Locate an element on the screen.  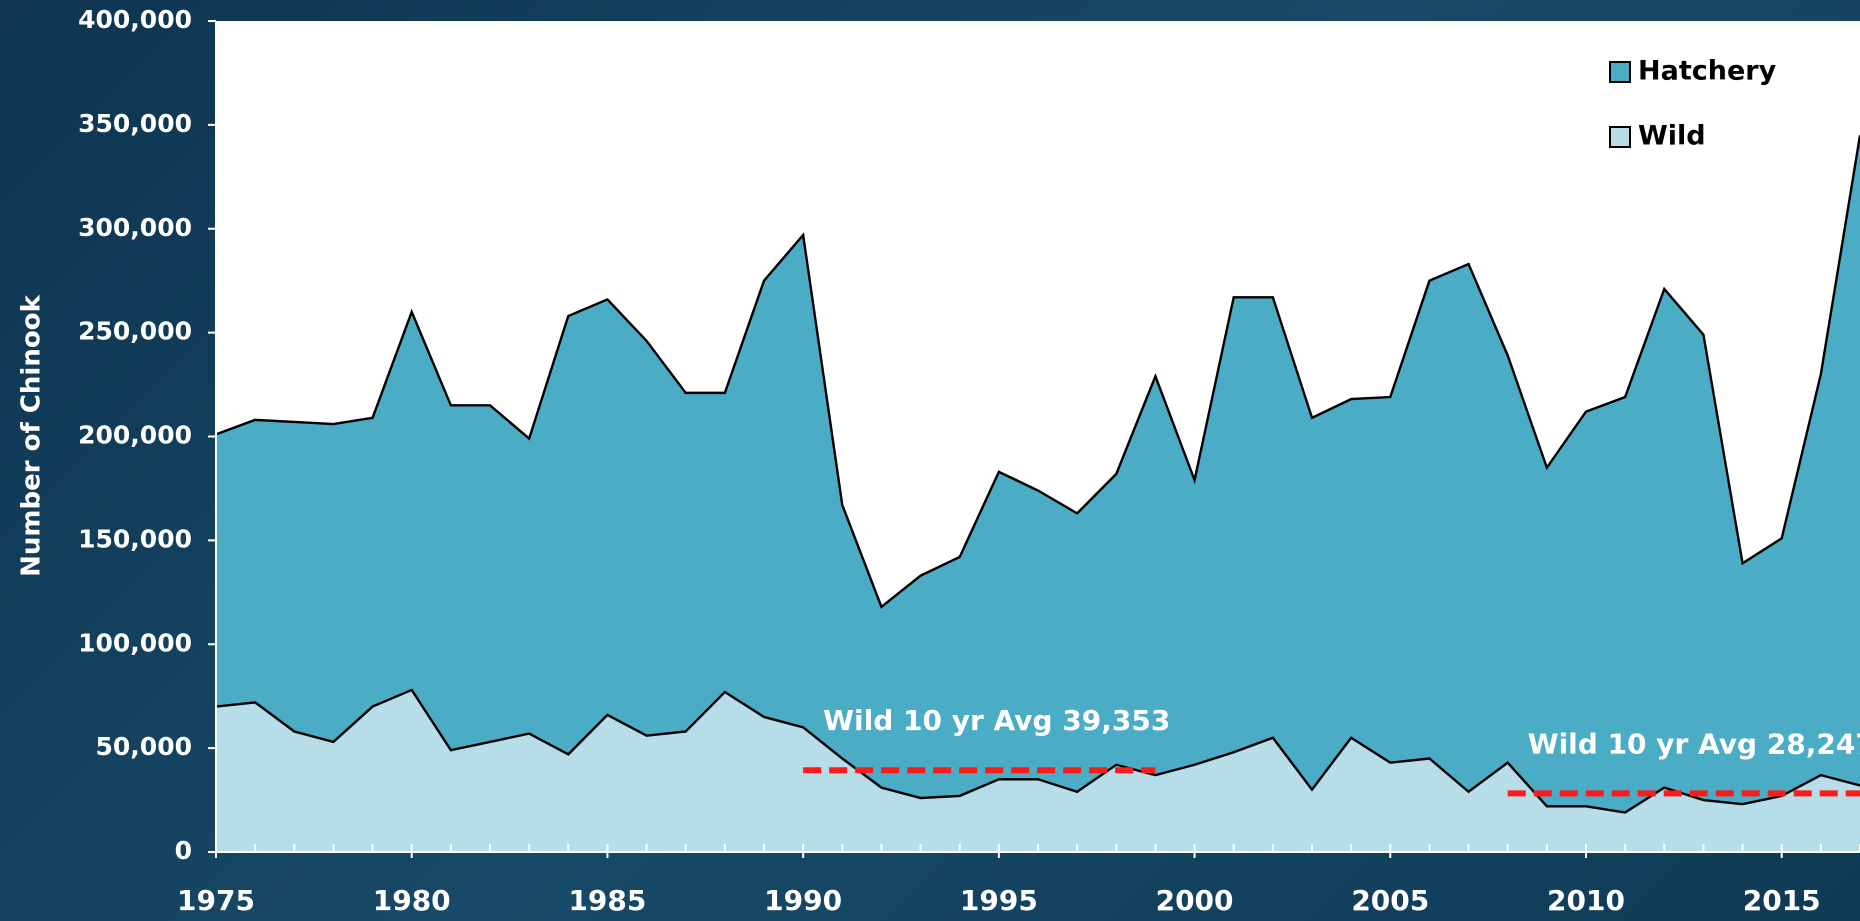
x-tick-label: 1995 is located at coordinates (999, 900).